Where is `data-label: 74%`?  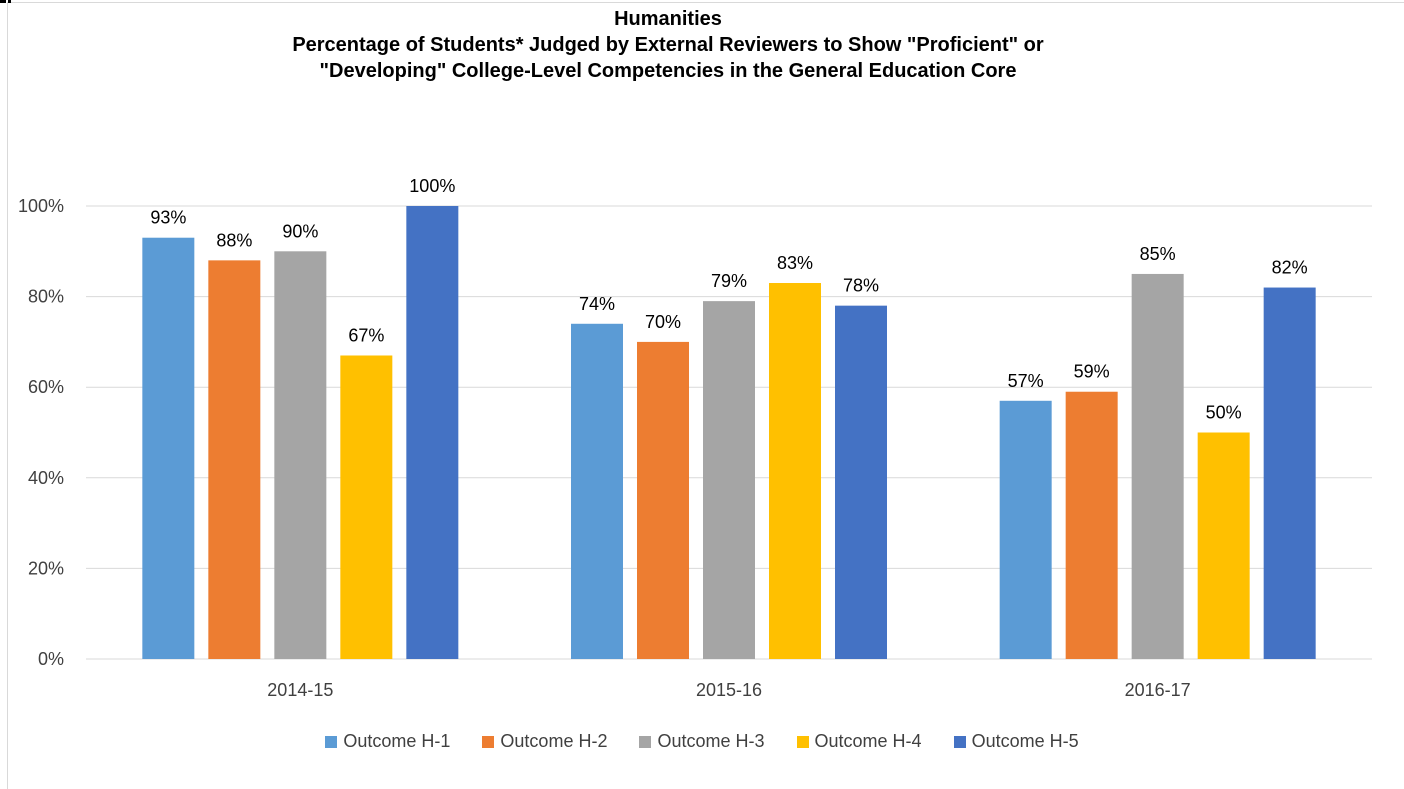 data-label: 74% is located at coordinates (597, 304).